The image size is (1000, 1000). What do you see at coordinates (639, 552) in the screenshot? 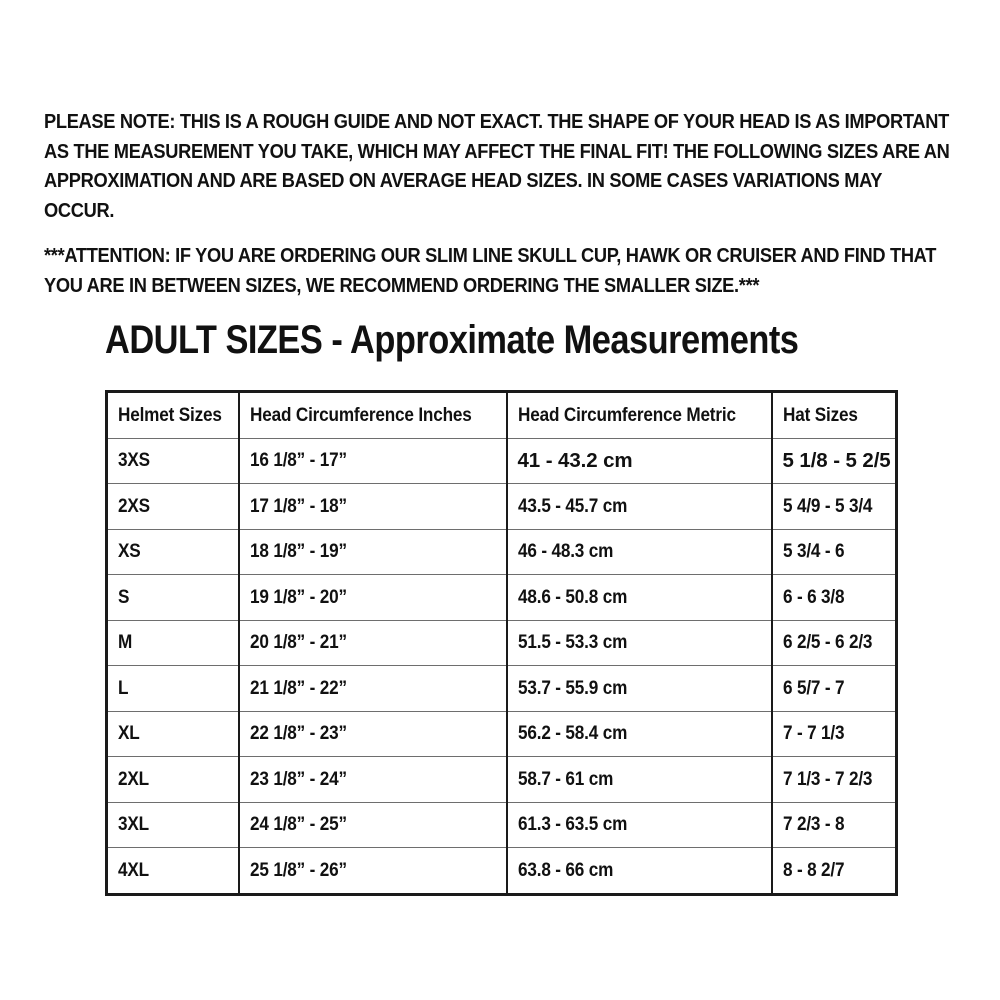
I see `cell-head-circumference-metric: 46 - 48.3 cm` at bounding box center [639, 552].